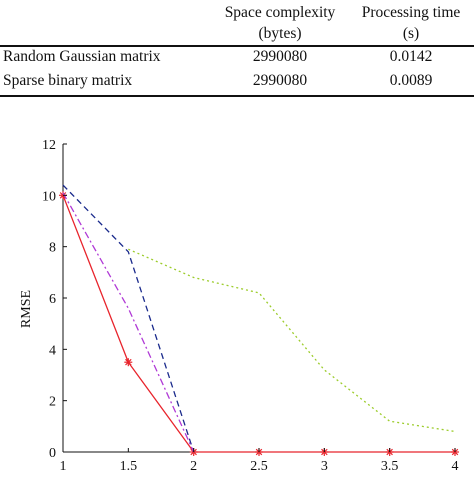 The image size is (474, 479). Describe the element at coordinates (280, 12) in the screenshot. I see `header-space-line1: Space complexity` at that location.